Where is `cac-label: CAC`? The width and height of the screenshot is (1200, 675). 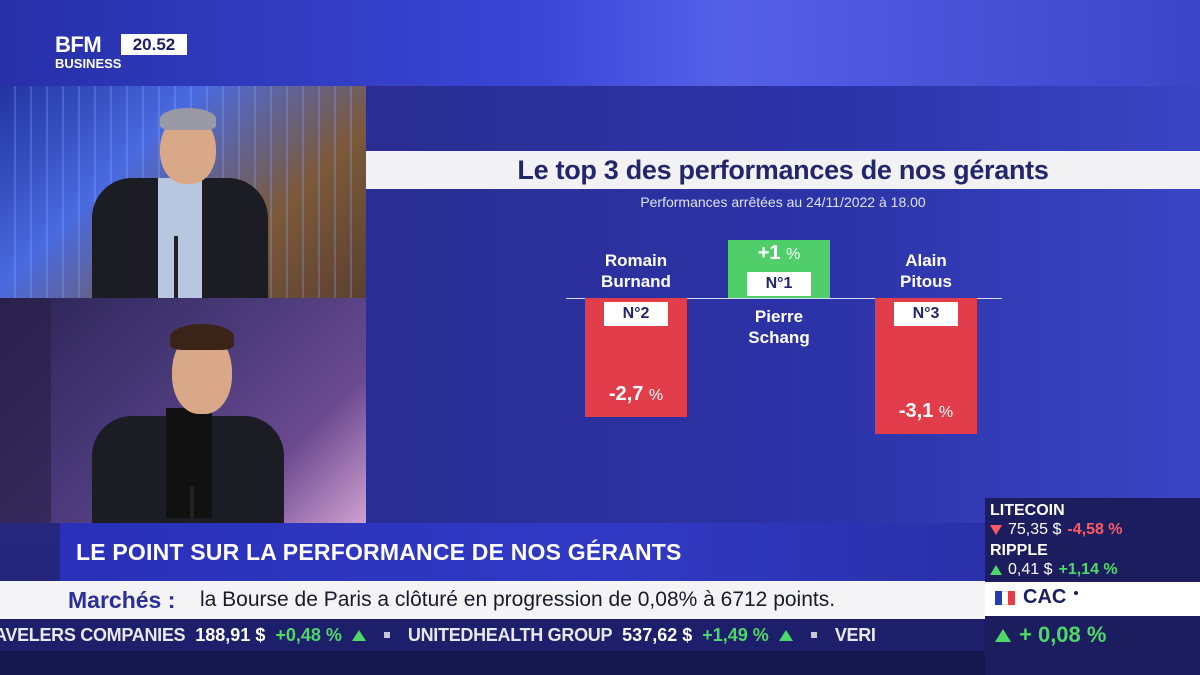 cac-label: CAC is located at coordinates (1045, 597).